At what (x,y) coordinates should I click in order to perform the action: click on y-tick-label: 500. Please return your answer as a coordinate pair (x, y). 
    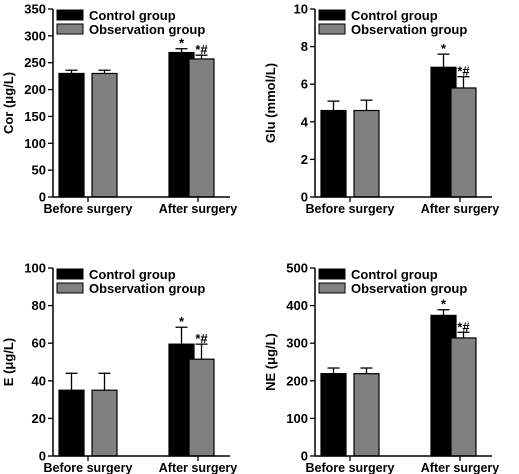
    Looking at the image, I should click on (297, 268).